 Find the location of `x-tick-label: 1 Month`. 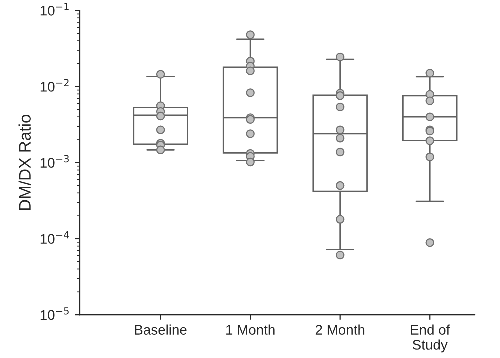

x-tick-label: 1 Month is located at coordinates (250, 329).